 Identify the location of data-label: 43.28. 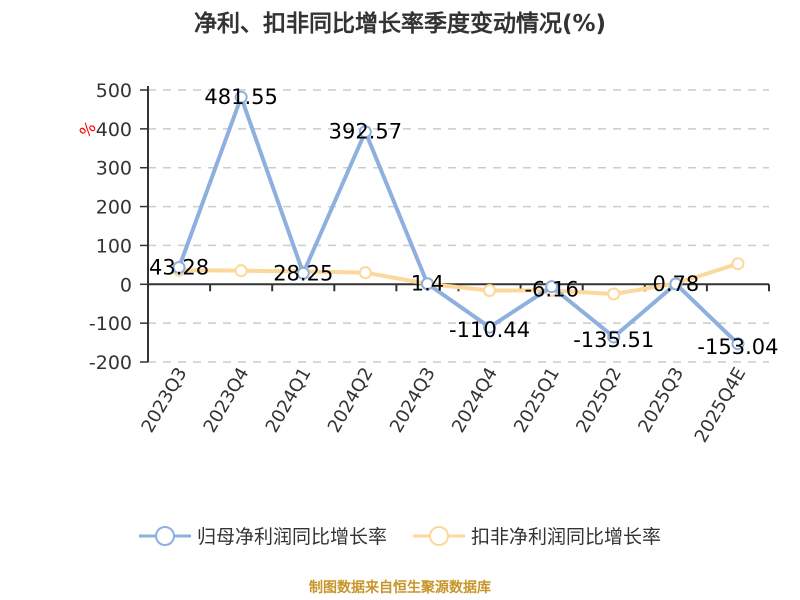
(179, 267).